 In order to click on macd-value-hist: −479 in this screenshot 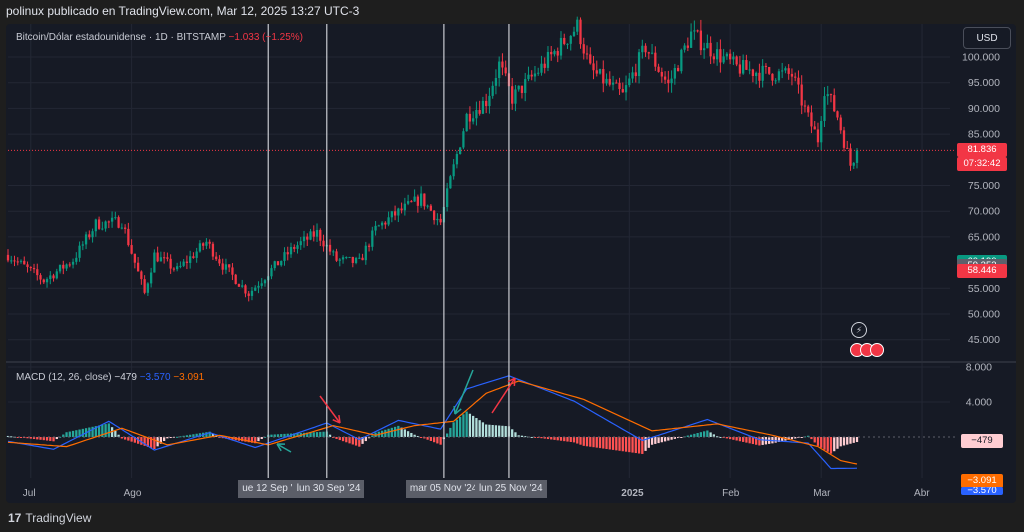, I will do `click(125, 377)`.